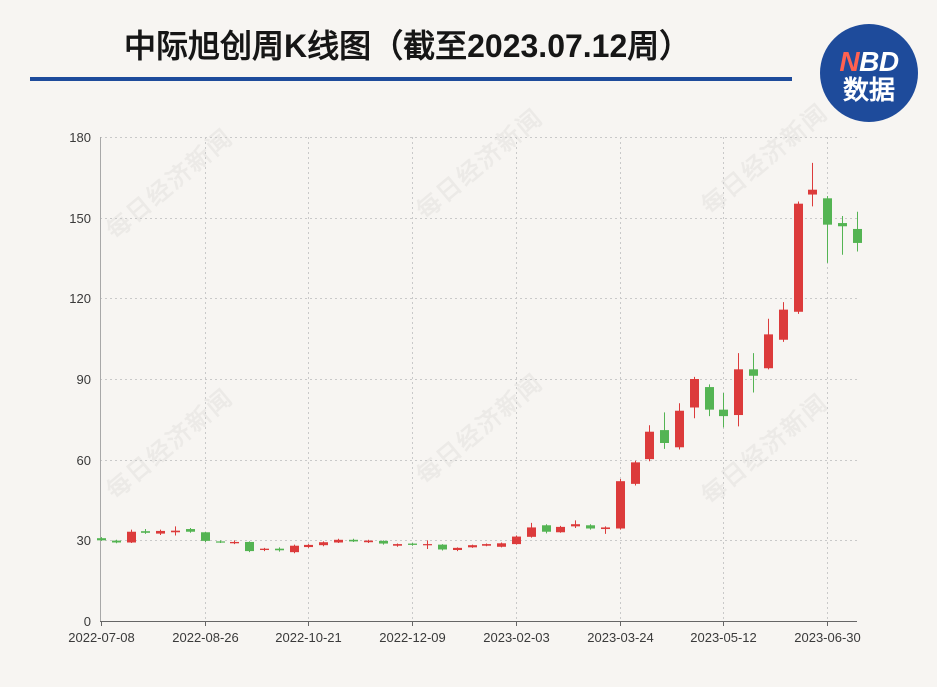 The width and height of the screenshot is (937, 687). Describe the element at coordinates (827, 637) in the screenshot. I see `x-tick-label: 2023-06-30` at that location.